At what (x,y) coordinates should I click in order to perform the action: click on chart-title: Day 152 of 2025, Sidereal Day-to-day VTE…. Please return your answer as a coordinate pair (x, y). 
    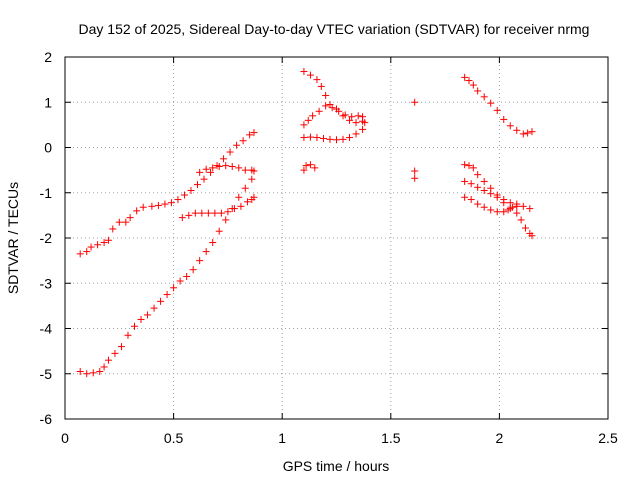
    Looking at the image, I should click on (334, 29).